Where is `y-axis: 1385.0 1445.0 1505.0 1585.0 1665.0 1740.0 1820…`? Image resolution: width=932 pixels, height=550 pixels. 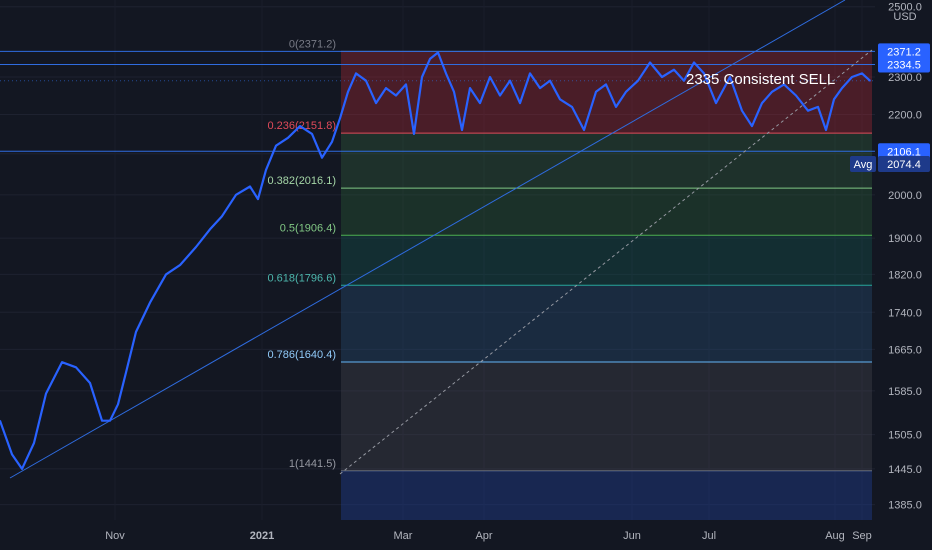
y-axis: 1385.0 1445.0 1505.0 1585.0 1665.0 1740.0 1820… is located at coordinates (905, 257).